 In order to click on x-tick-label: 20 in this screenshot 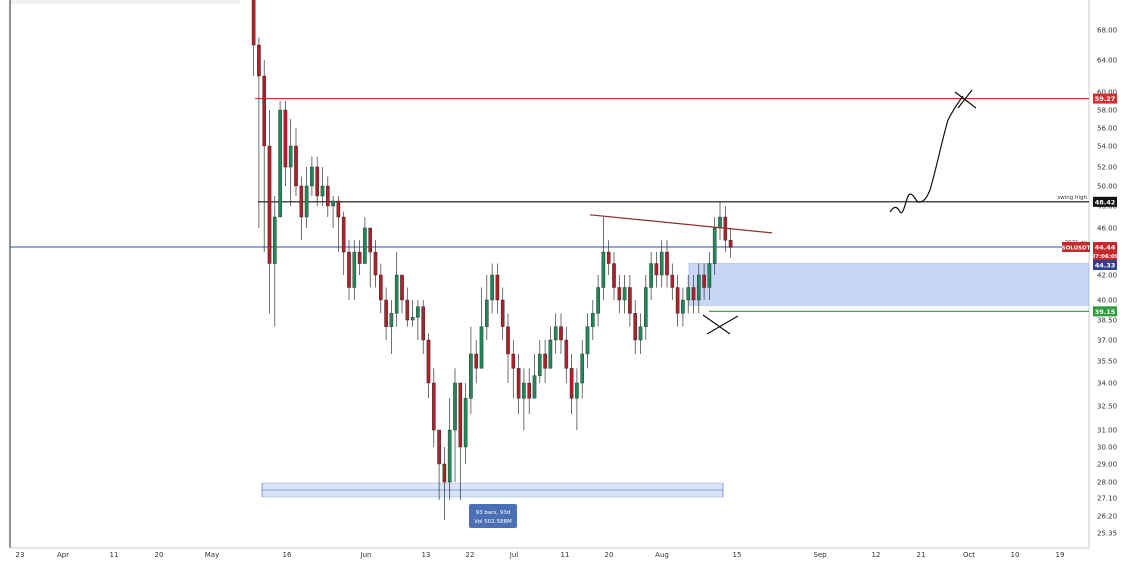, I will do `click(159, 555)`.